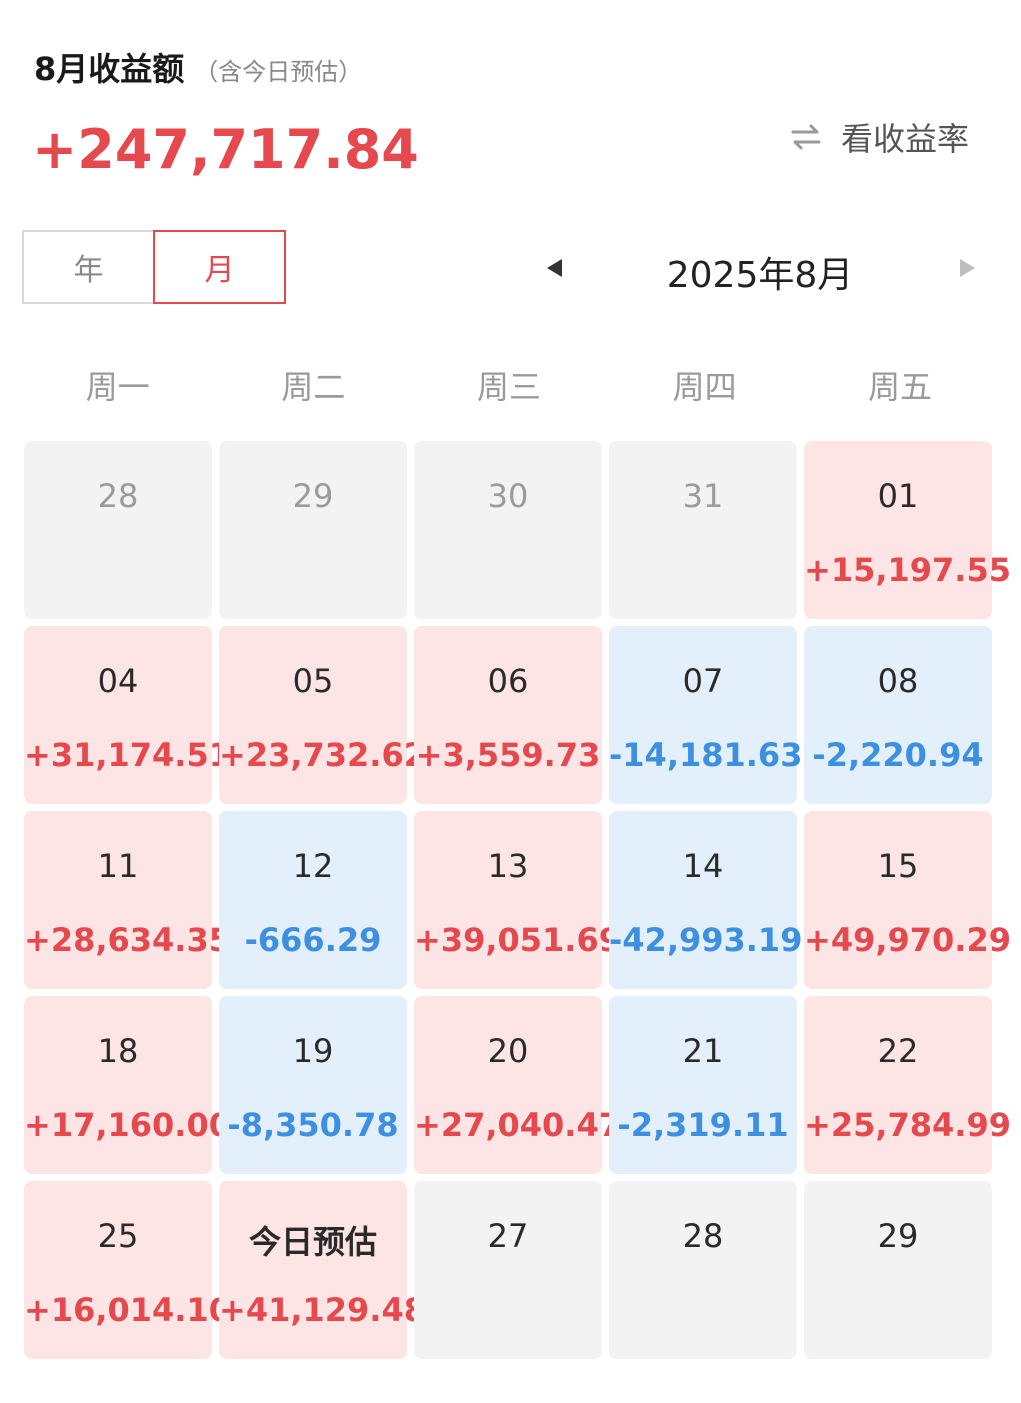 The width and height of the screenshot is (1021, 1403). I want to click on day-earnings: +23,732.62, so click(322, 755).